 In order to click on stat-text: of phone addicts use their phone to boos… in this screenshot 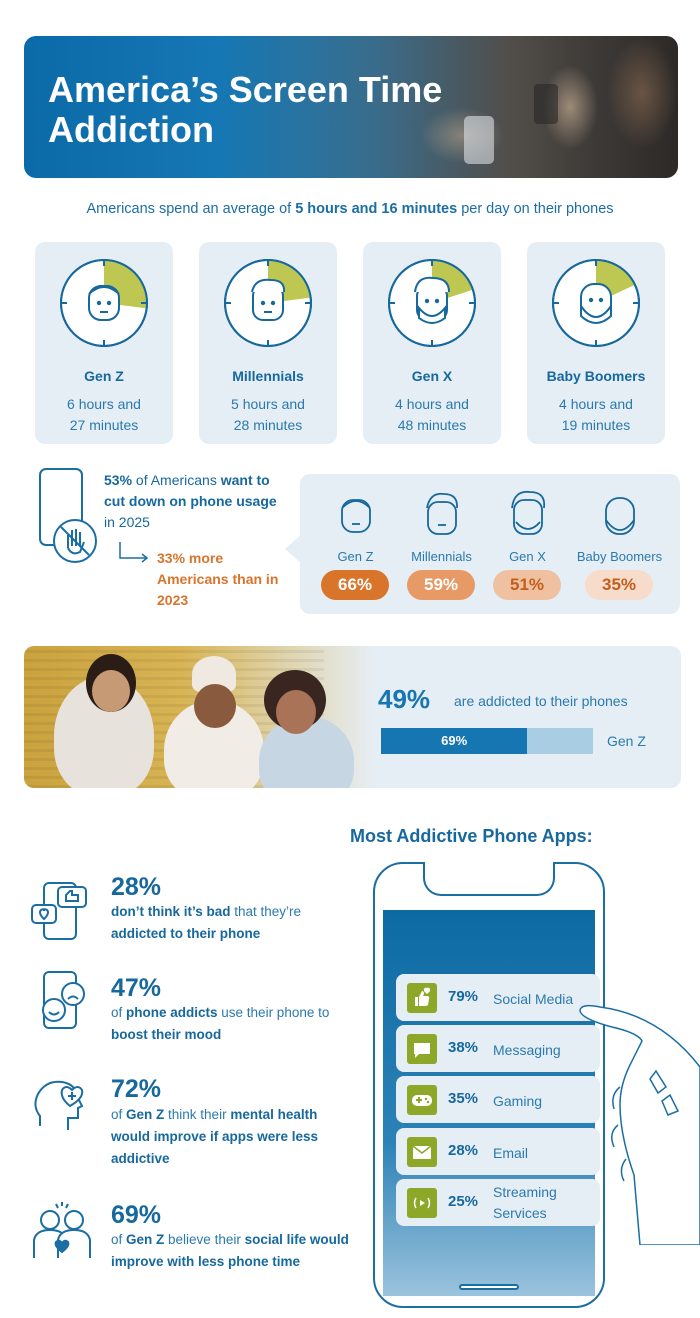, I will do `click(231, 1024)`.